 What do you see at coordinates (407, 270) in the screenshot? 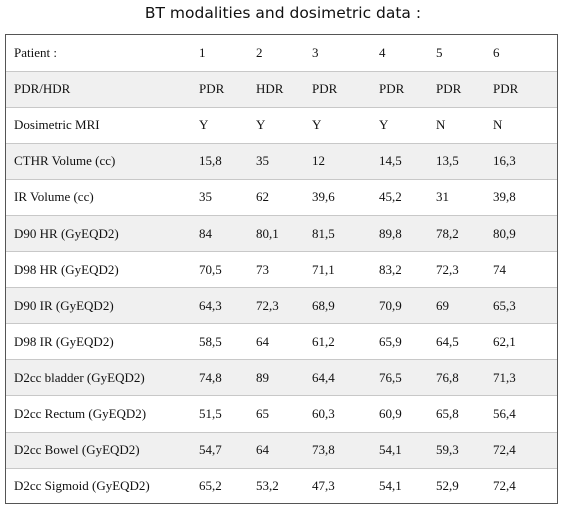
I see `value-cell: 83,2` at bounding box center [407, 270].